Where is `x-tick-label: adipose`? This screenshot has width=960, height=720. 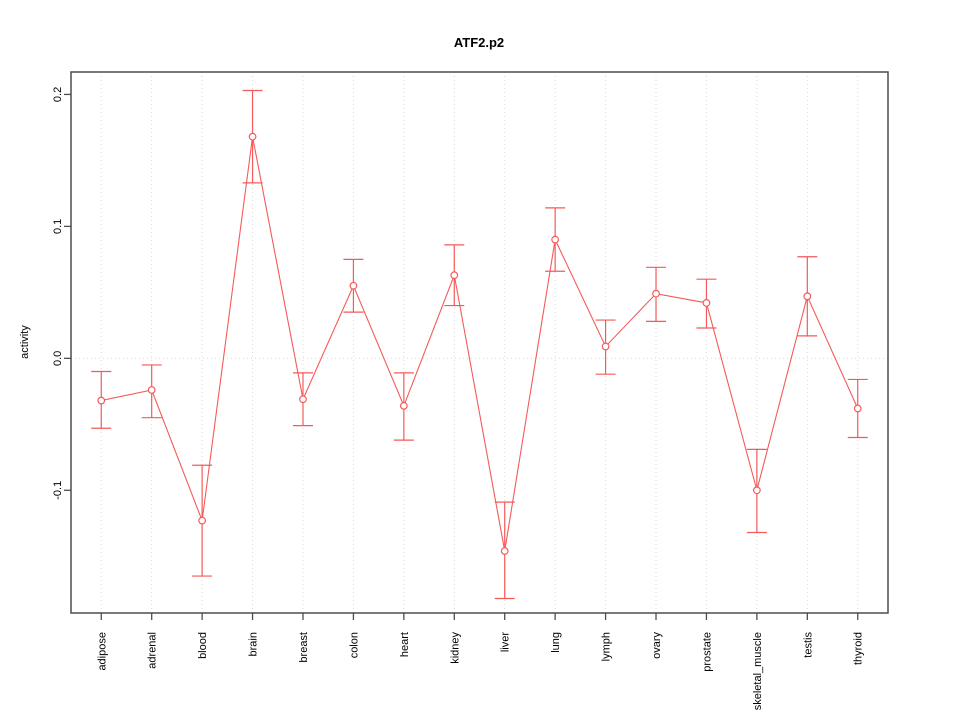
x-tick-label: adipose is located at coordinates (102, 651).